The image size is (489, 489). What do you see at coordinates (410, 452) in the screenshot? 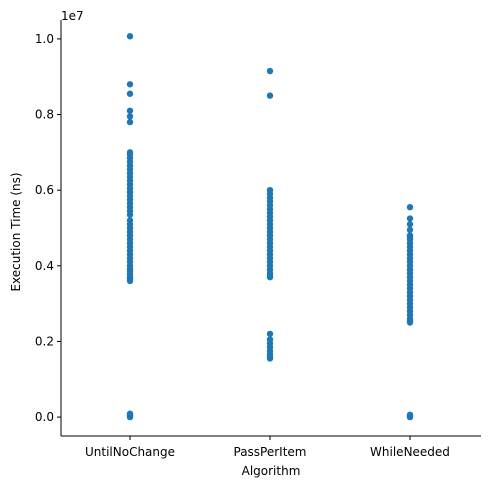
I see `x-tick-label: WhileNeeded` at bounding box center [410, 452].